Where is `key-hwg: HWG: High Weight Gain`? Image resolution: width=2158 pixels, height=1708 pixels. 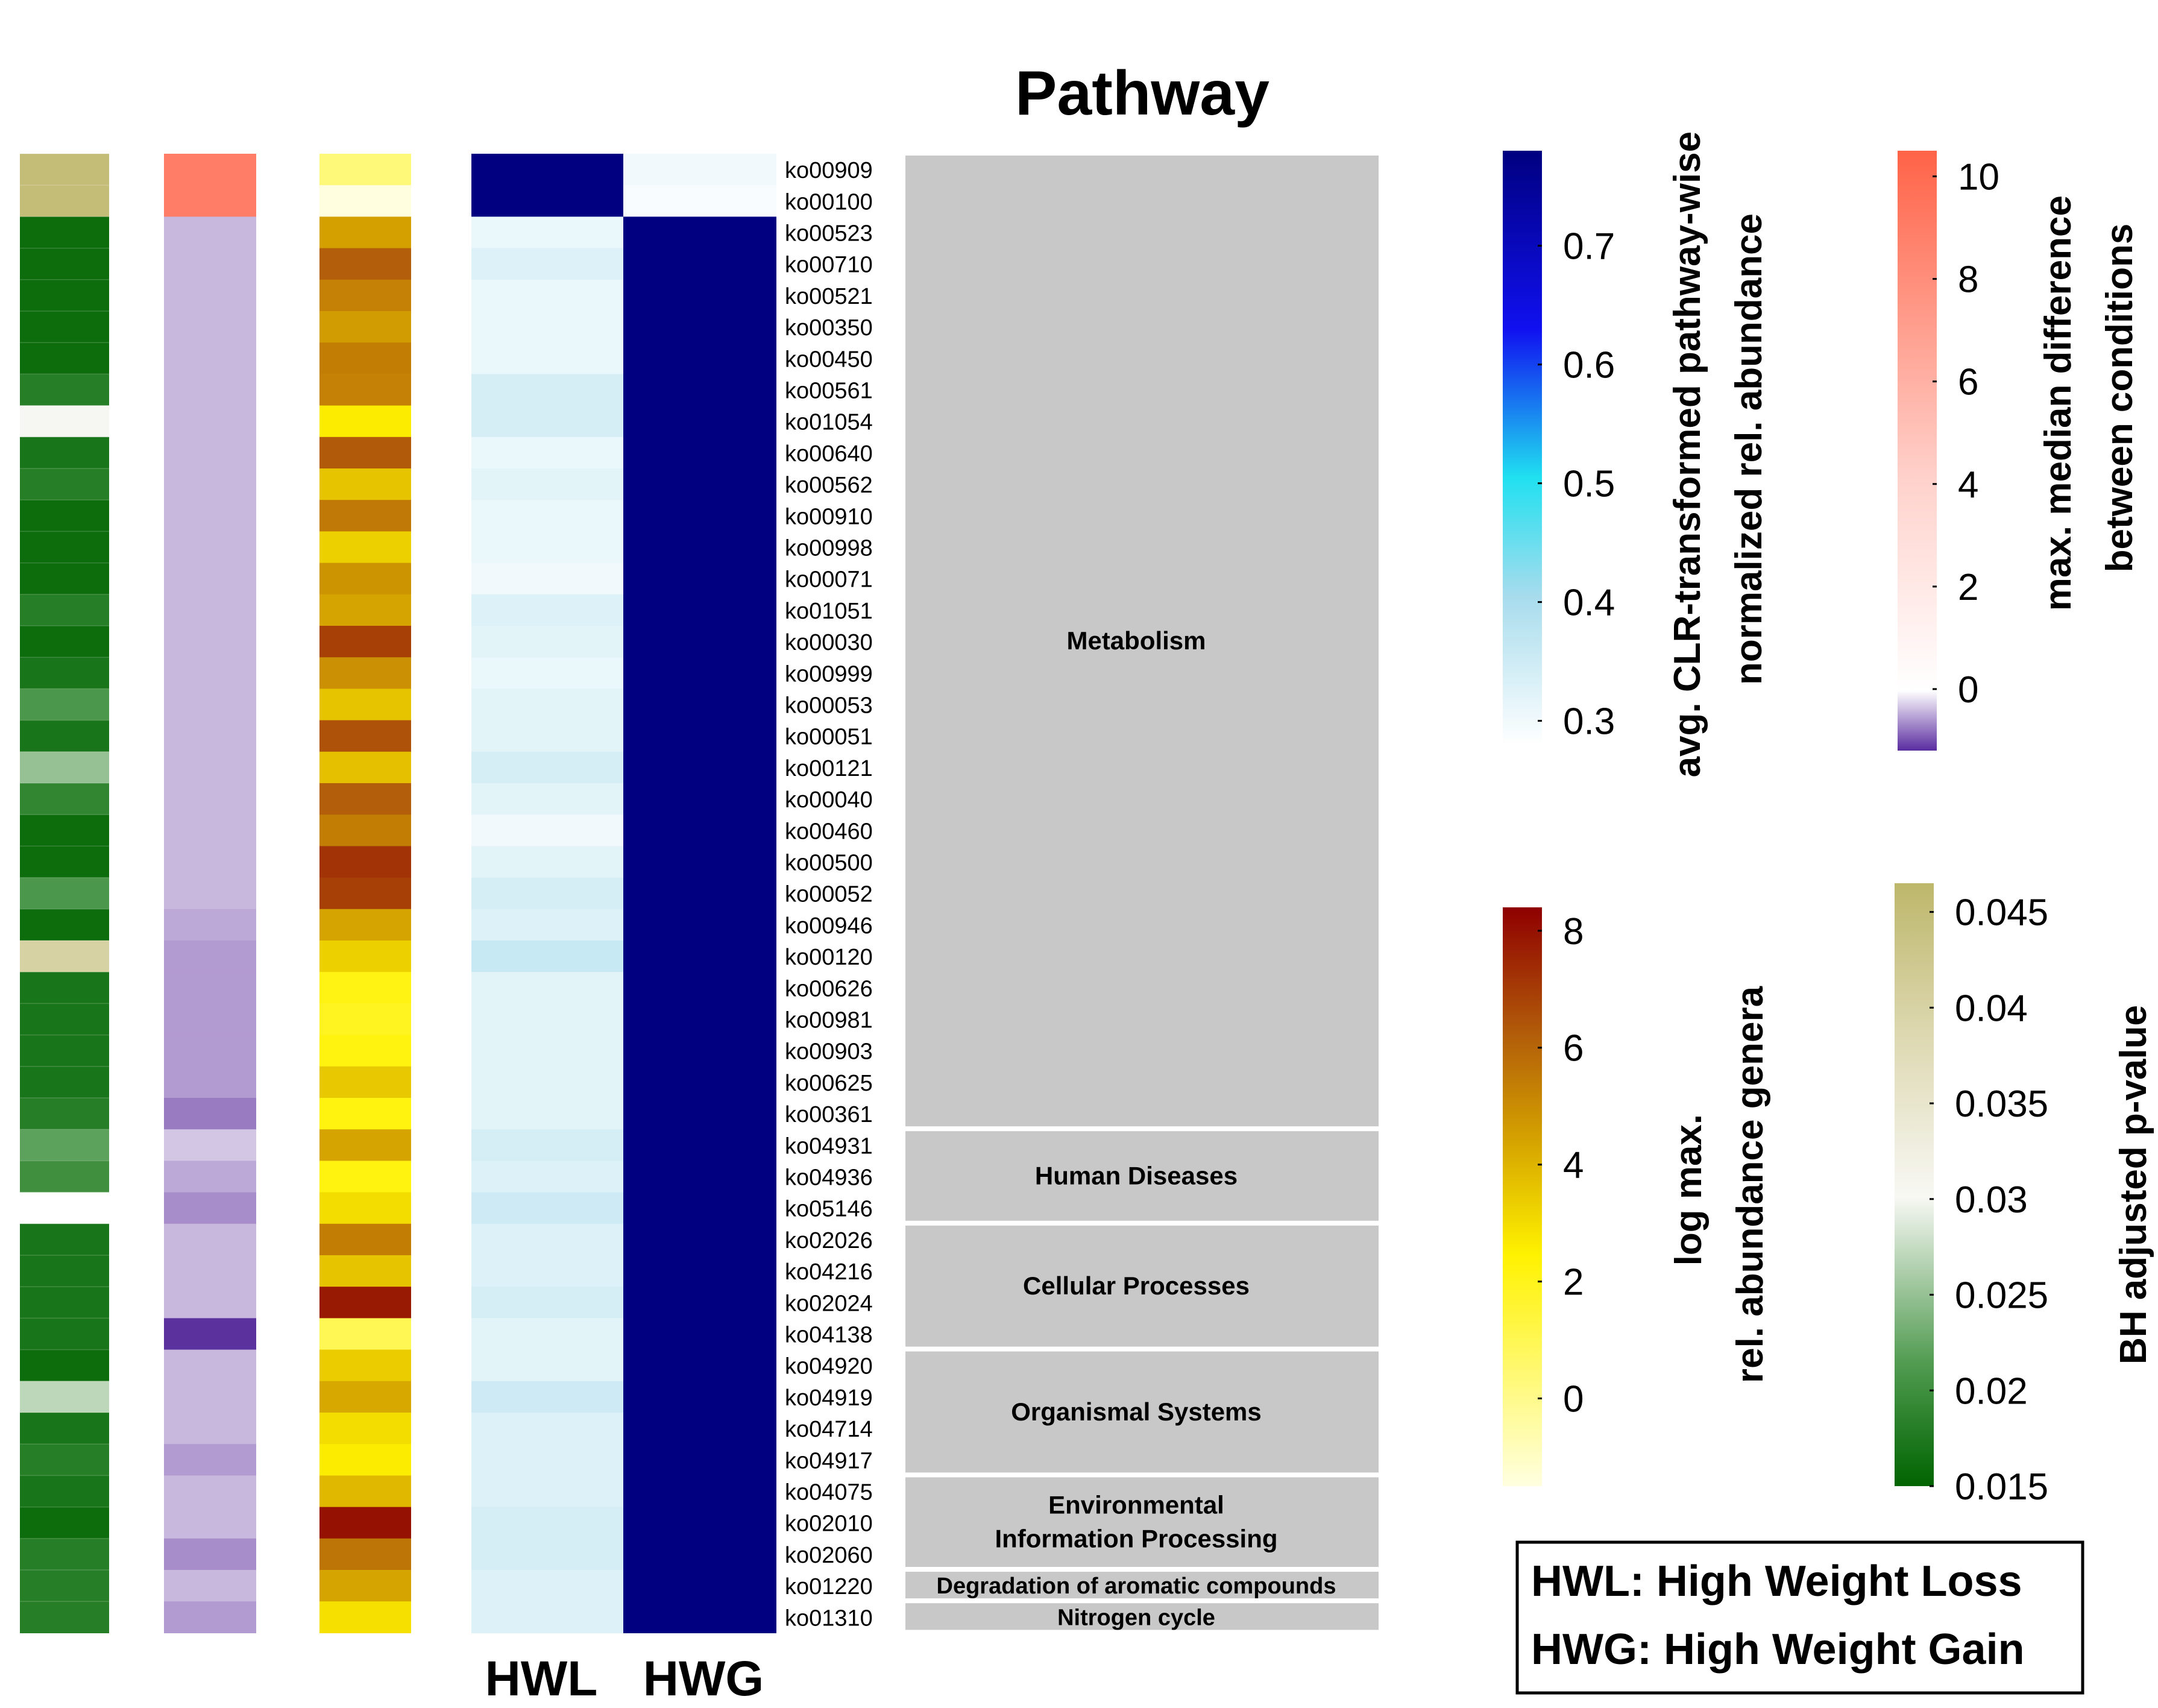
key-hwg: HWG: High Weight Gain is located at coordinates (1778, 1649).